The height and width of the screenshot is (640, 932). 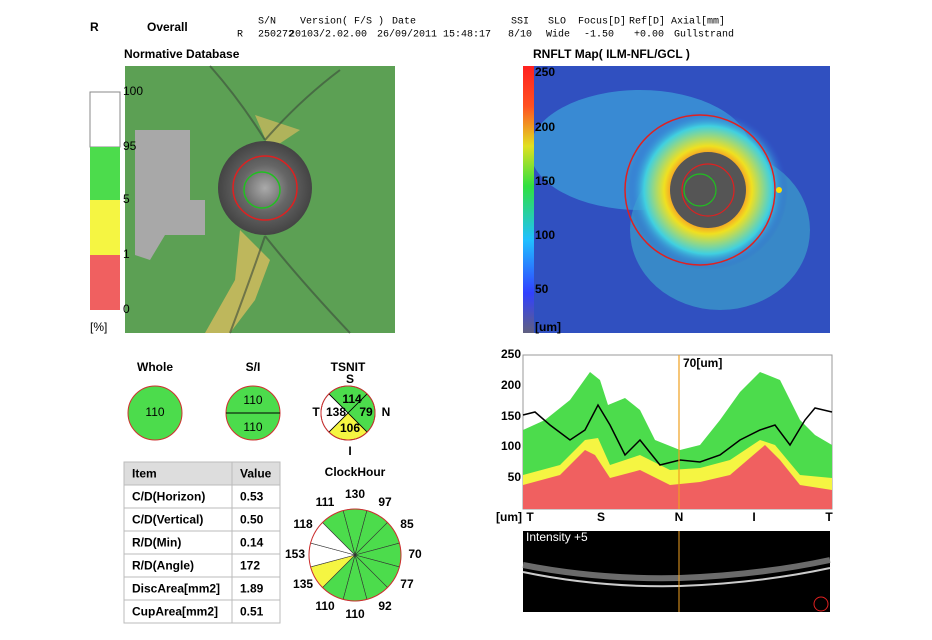 I want to click on field-label: Date, so click(x=404, y=22).